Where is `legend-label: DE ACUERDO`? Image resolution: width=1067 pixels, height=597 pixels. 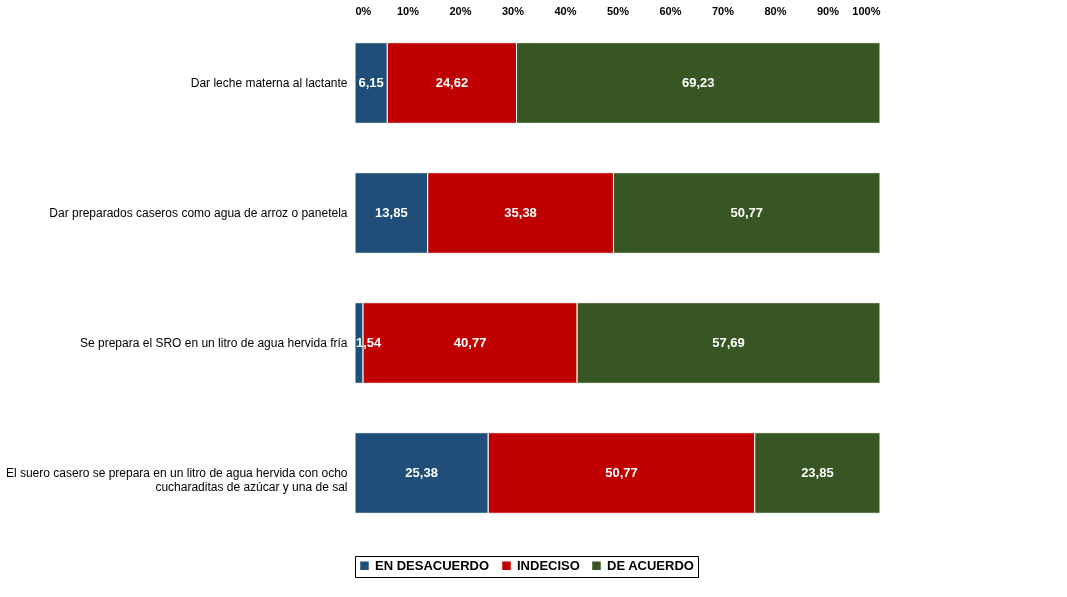
legend-label: DE ACUERDO is located at coordinates (650, 565).